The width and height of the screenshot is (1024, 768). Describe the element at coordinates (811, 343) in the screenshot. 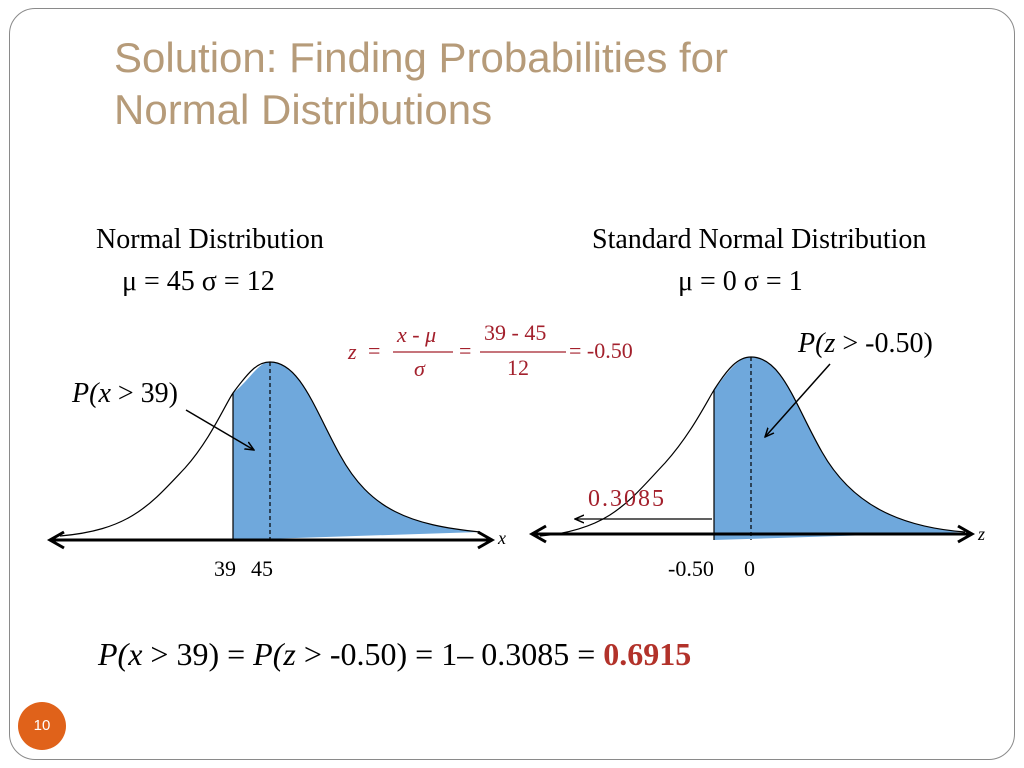

I see `right-prob-p: P(` at that location.